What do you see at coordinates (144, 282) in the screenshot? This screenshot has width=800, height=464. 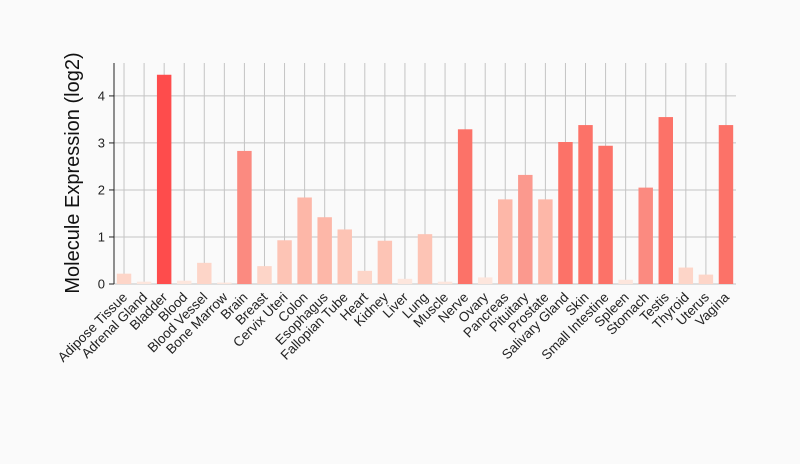 I see `bar-adrenal-gland` at bounding box center [144, 282].